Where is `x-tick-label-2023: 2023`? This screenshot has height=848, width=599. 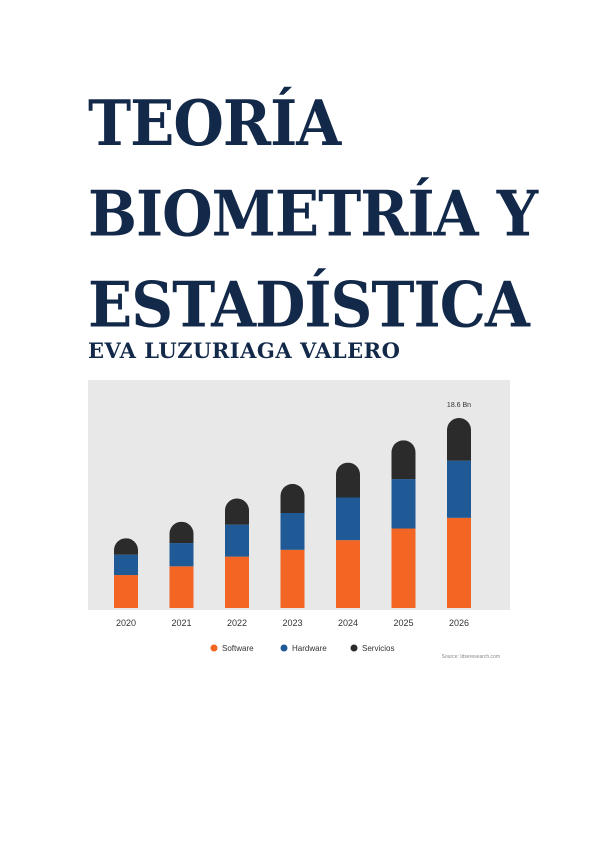
x-tick-label-2023: 2023 is located at coordinates (292, 623).